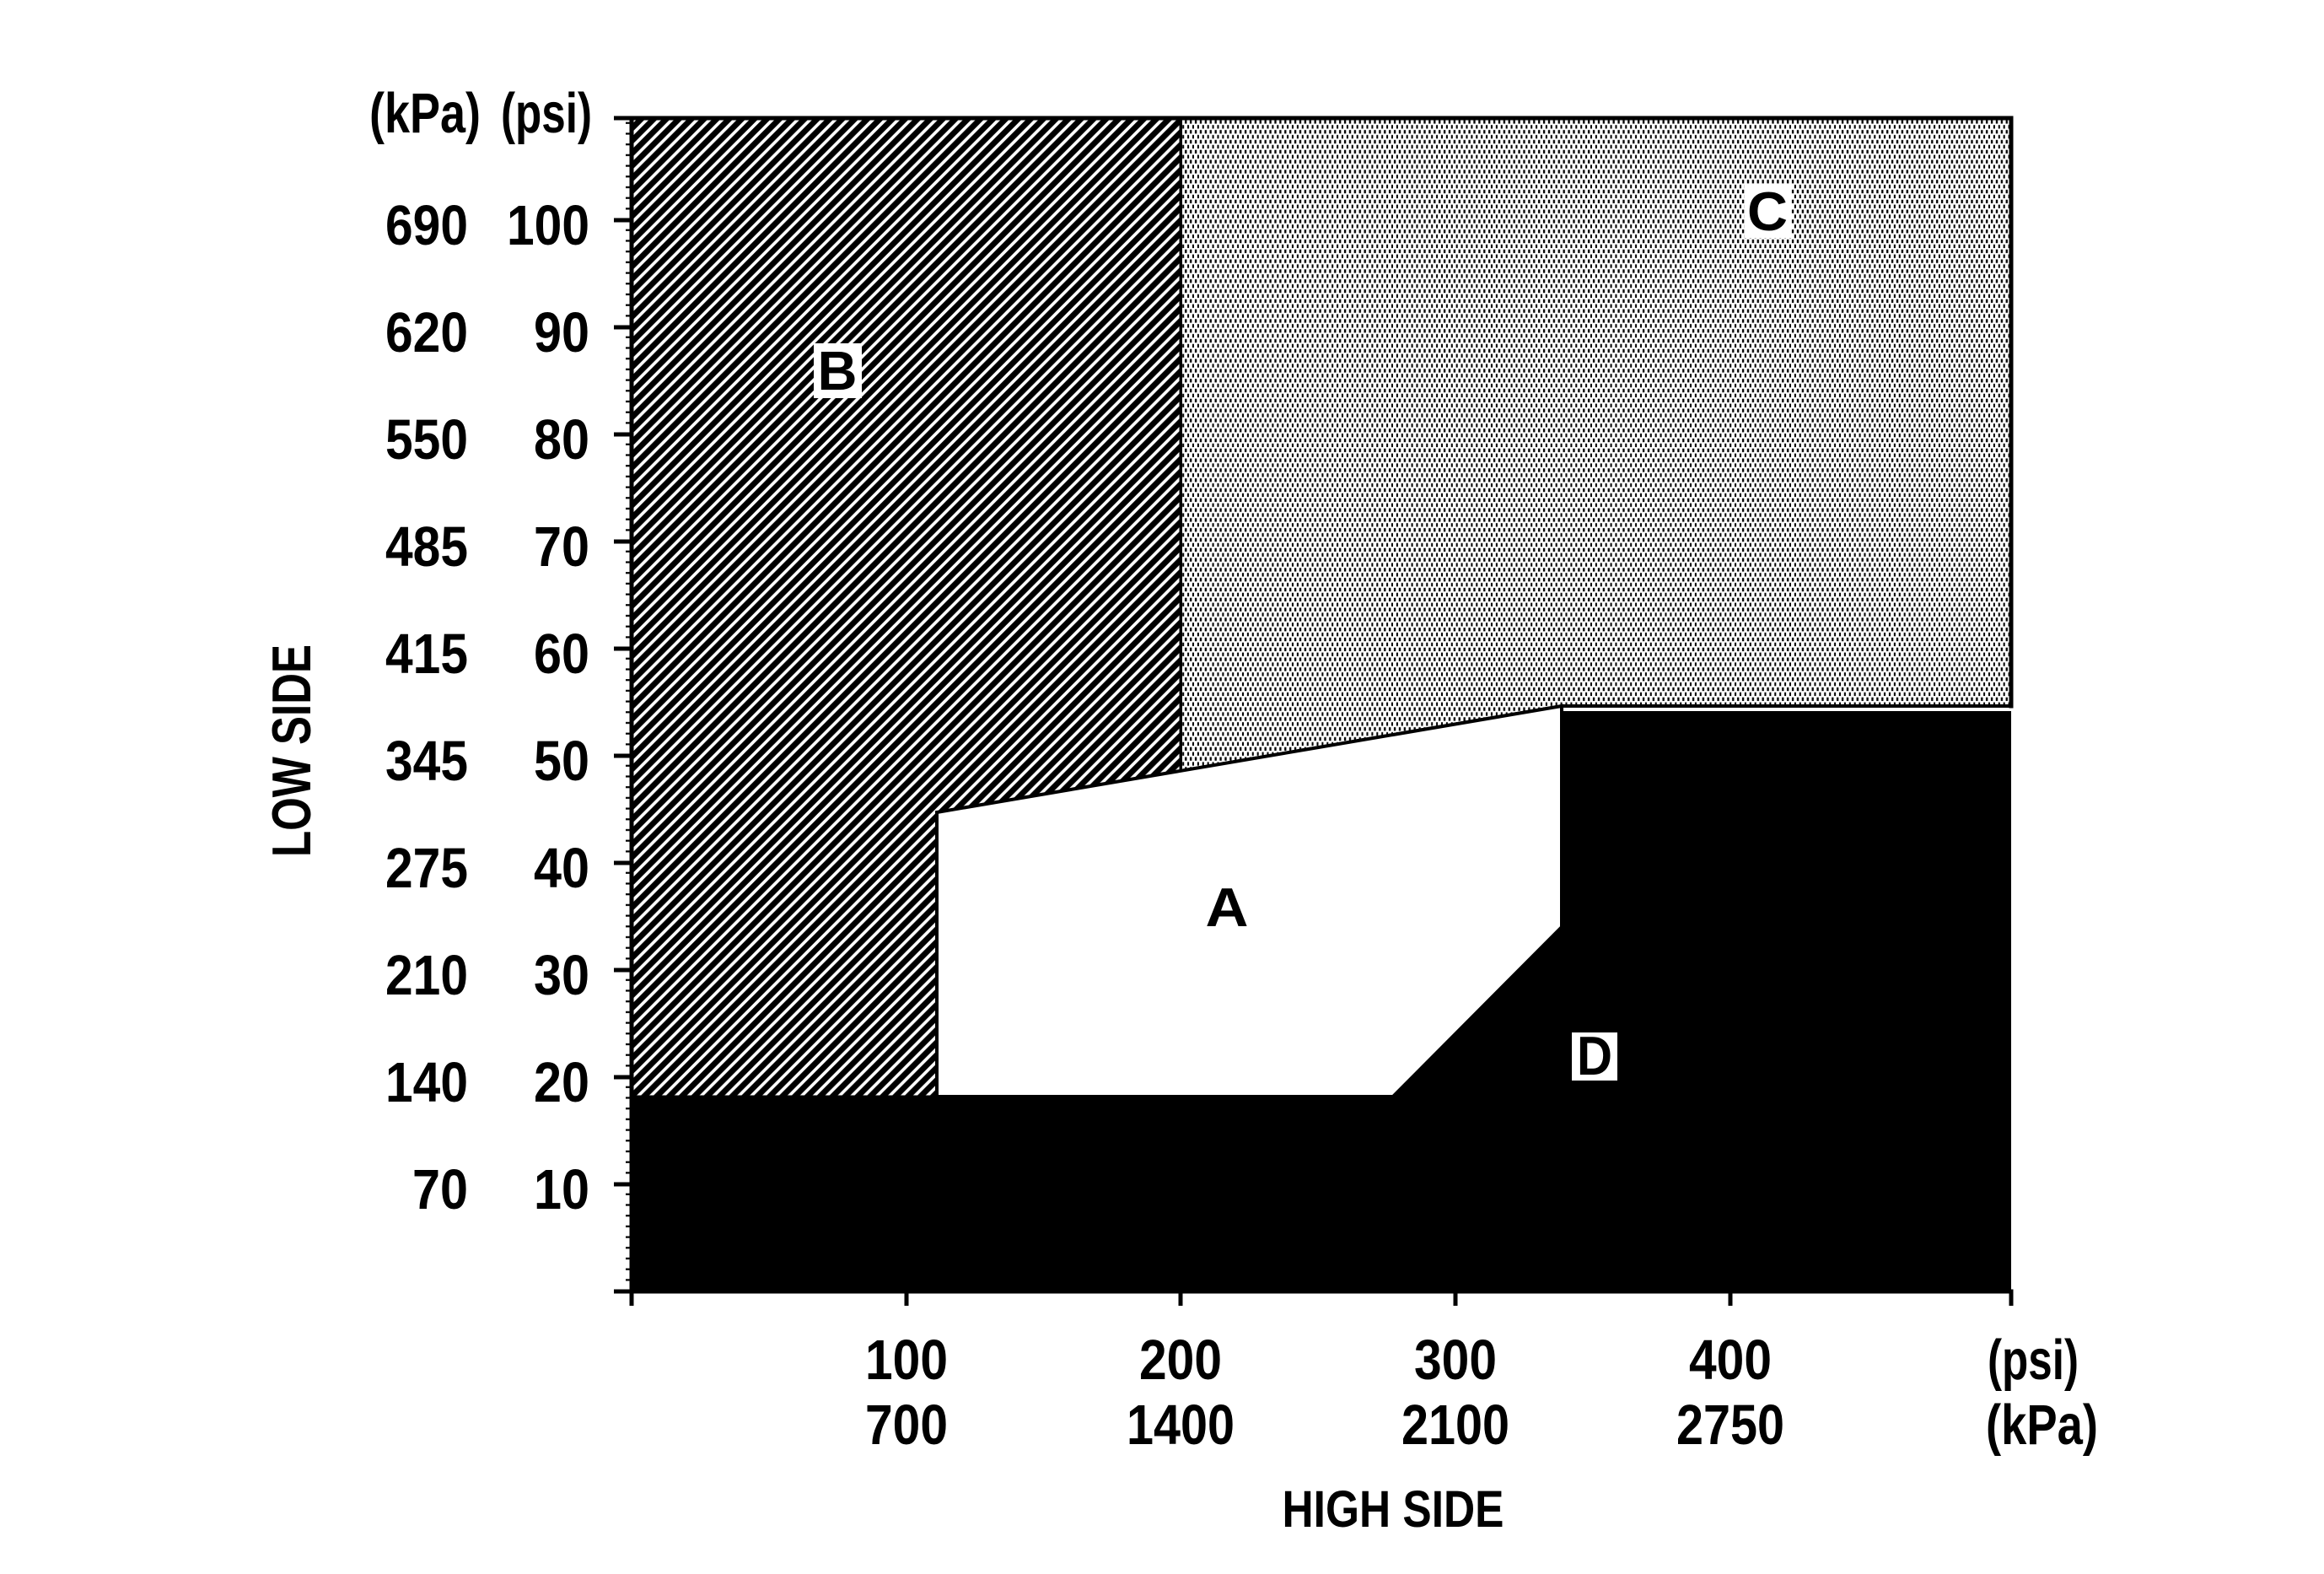 The height and width of the screenshot is (1574, 2324). Describe the element at coordinates (426, 1082) in the screenshot. I see `svg-text: 140` at that location.